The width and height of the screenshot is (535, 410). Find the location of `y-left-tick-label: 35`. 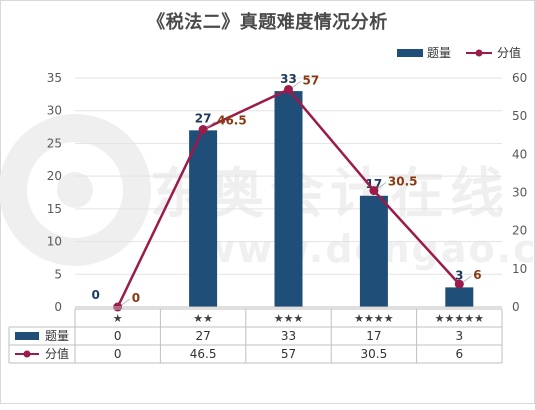

y-left-tick-label: 35 is located at coordinates (54, 78).